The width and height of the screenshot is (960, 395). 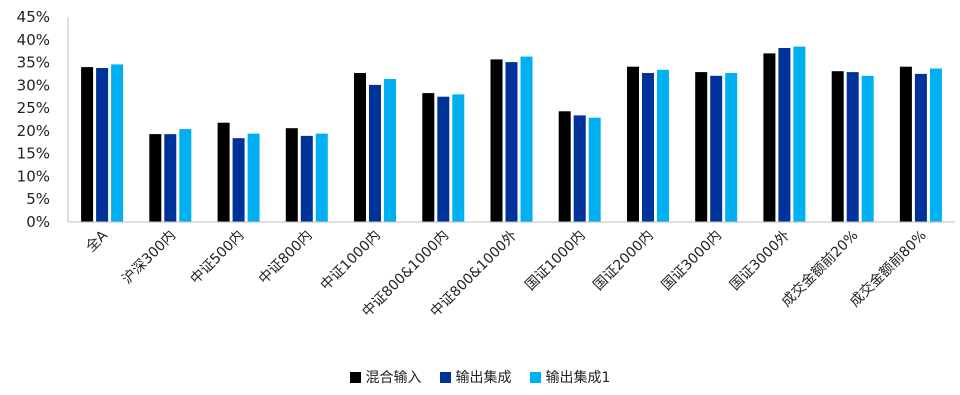 What do you see at coordinates (38, 222) in the screenshot?
I see `y-tick-label: 0%` at bounding box center [38, 222].